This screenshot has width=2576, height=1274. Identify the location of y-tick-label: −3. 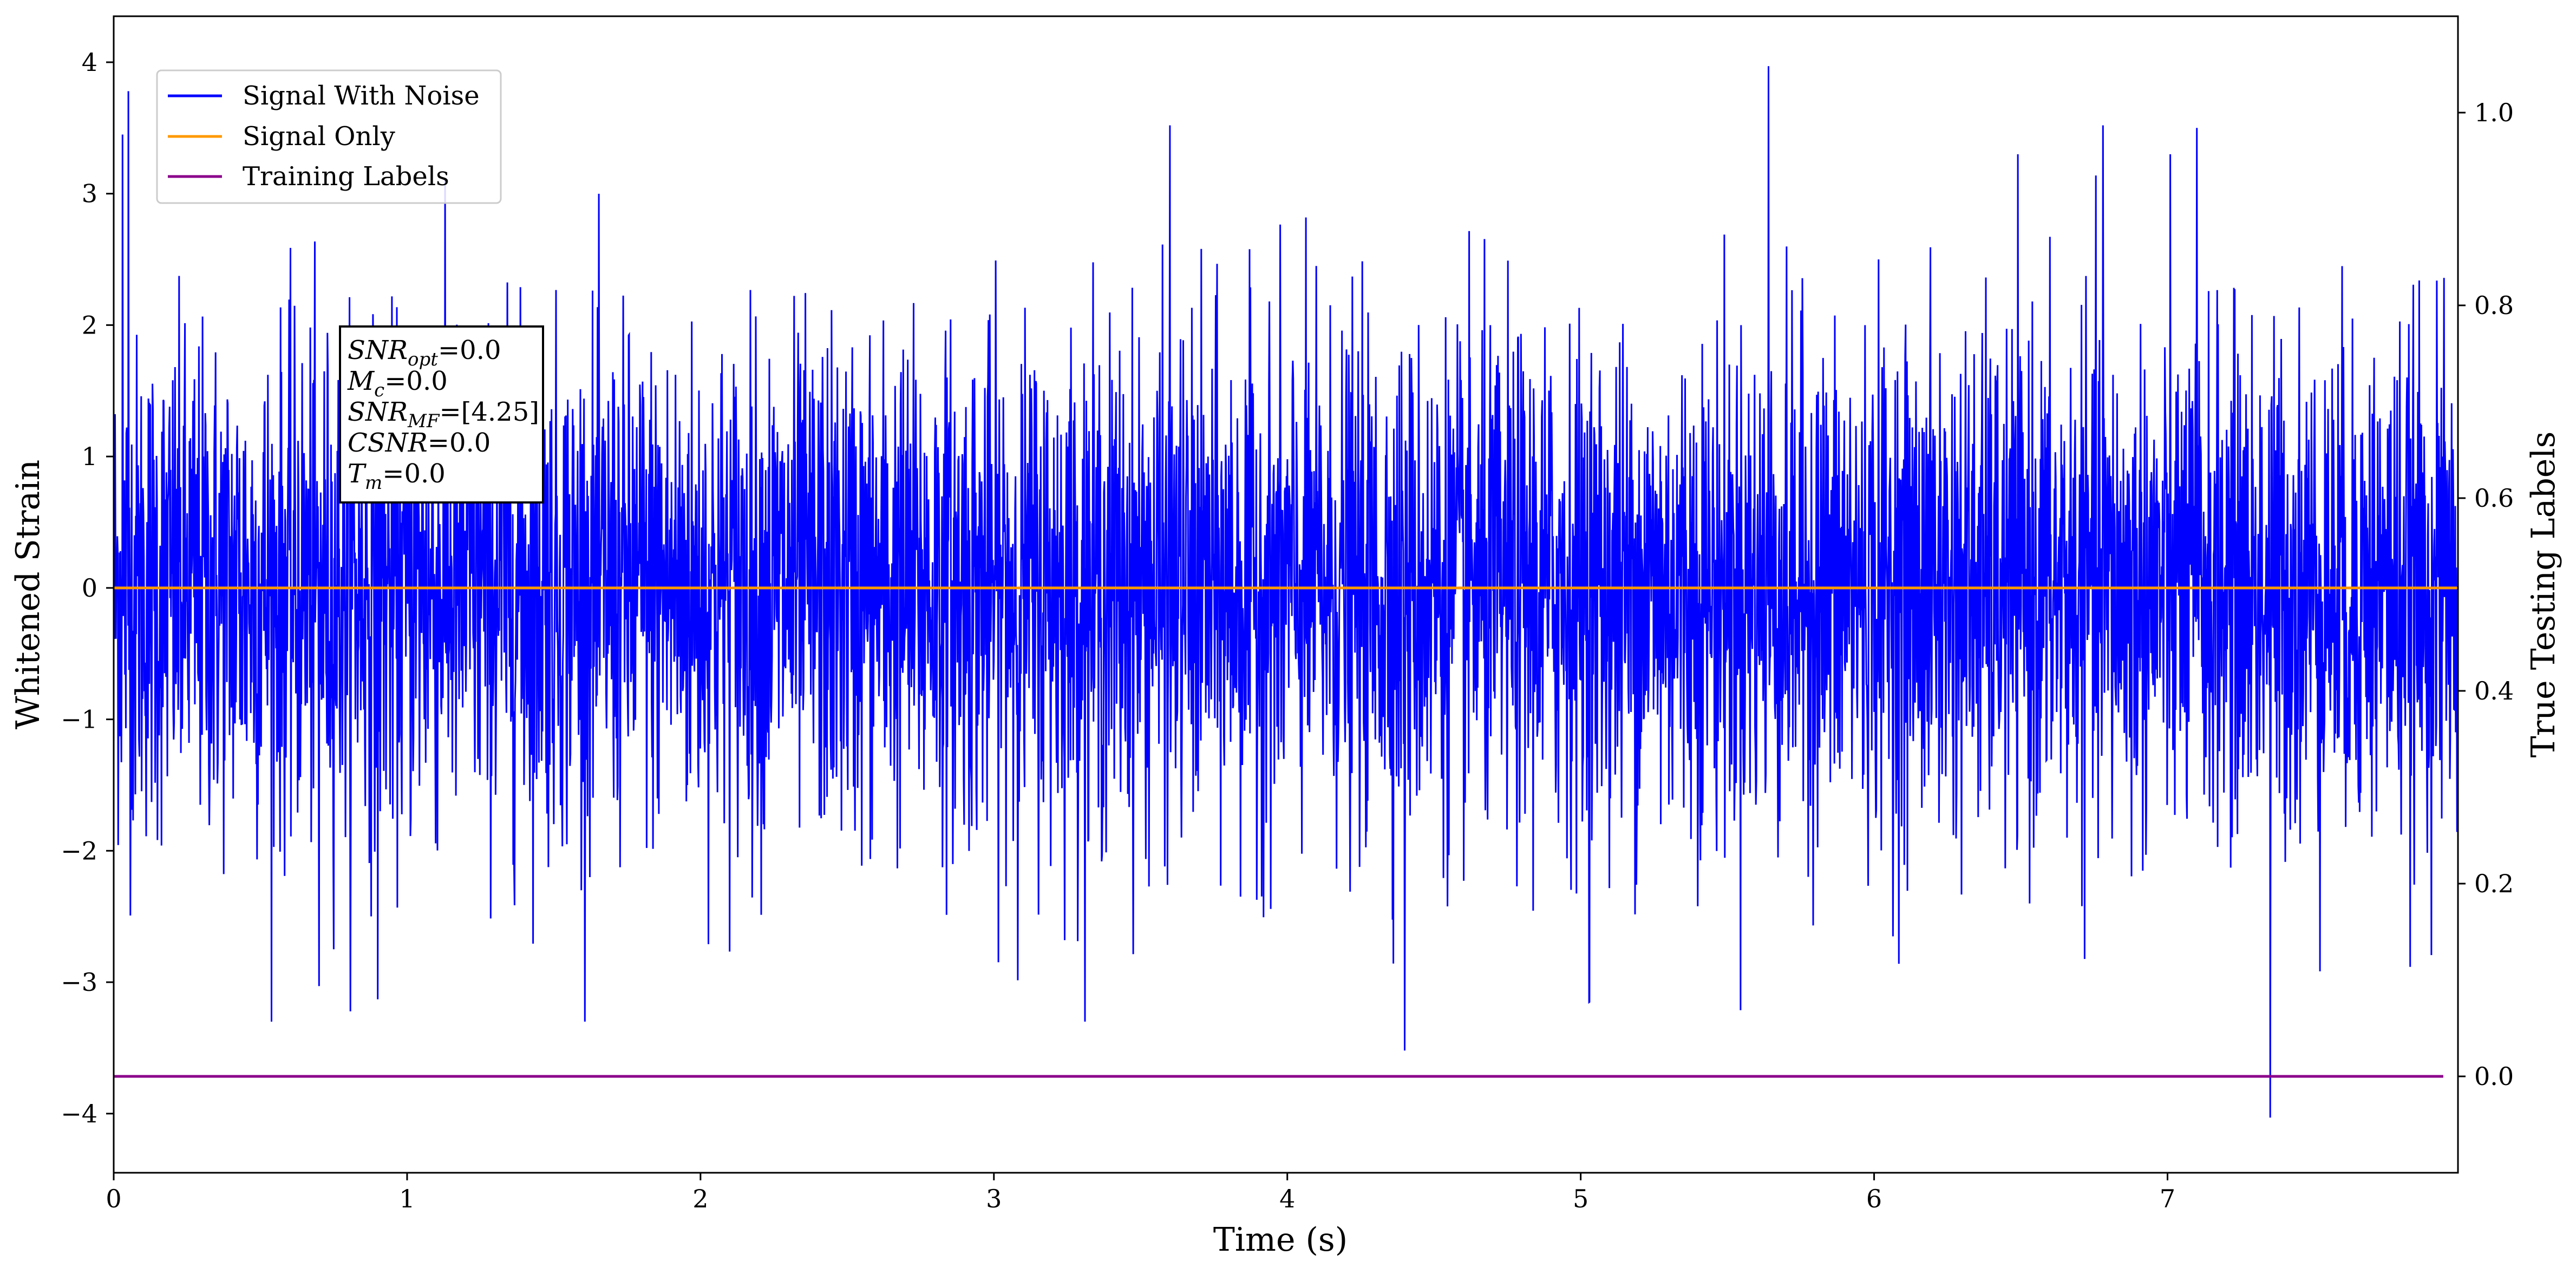
(79, 982).